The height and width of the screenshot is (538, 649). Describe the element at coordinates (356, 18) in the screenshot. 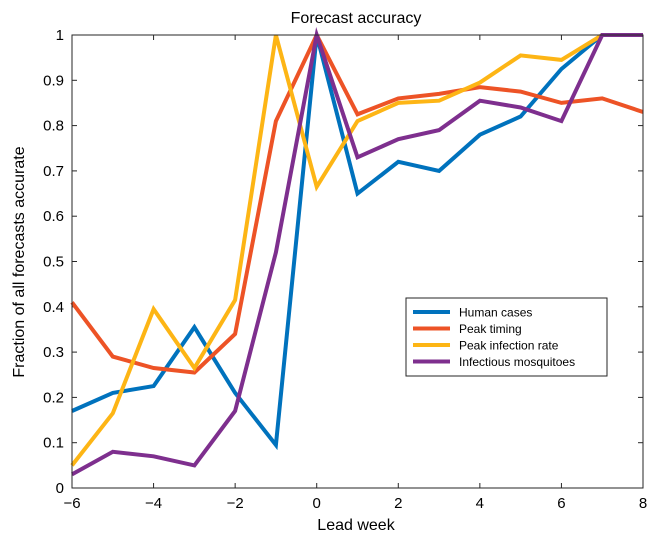

I see `chart-title: Forecast accuracy` at that location.